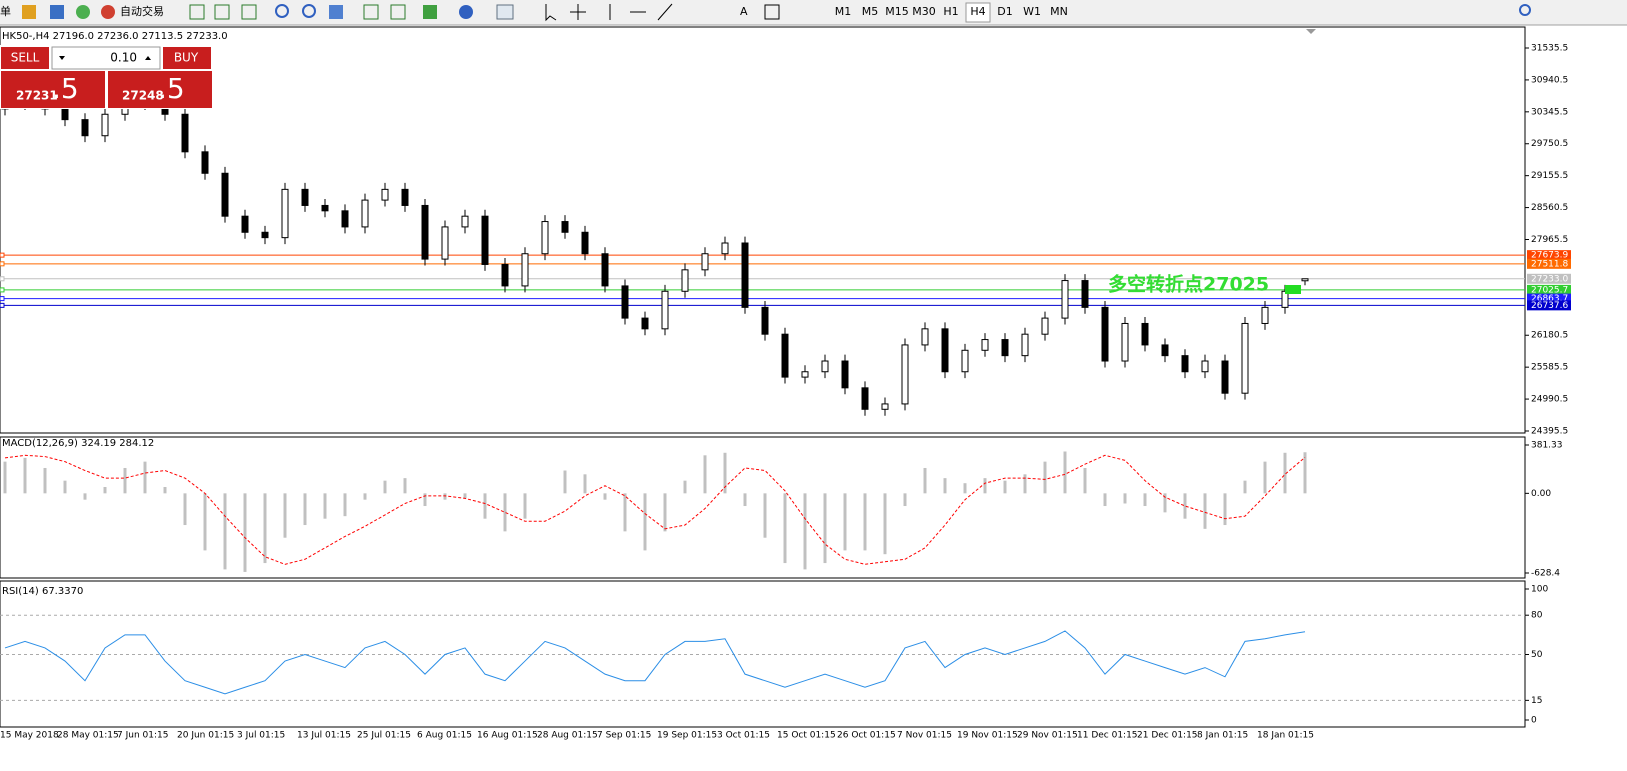 The height and width of the screenshot is (771, 1627). I want to click on timeframe: M30, so click(924, 11).